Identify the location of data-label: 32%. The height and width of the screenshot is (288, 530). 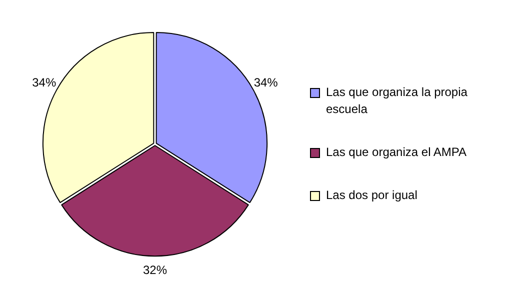
(155, 269).